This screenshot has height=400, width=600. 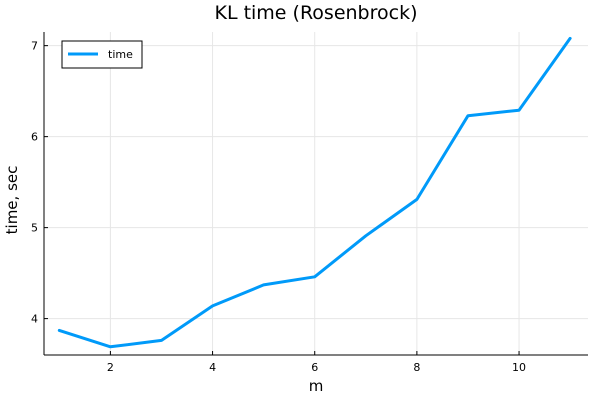 What do you see at coordinates (34, 46) in the screenshot?
I see `y-tick-label: 7` at bounding box center [34, 46].